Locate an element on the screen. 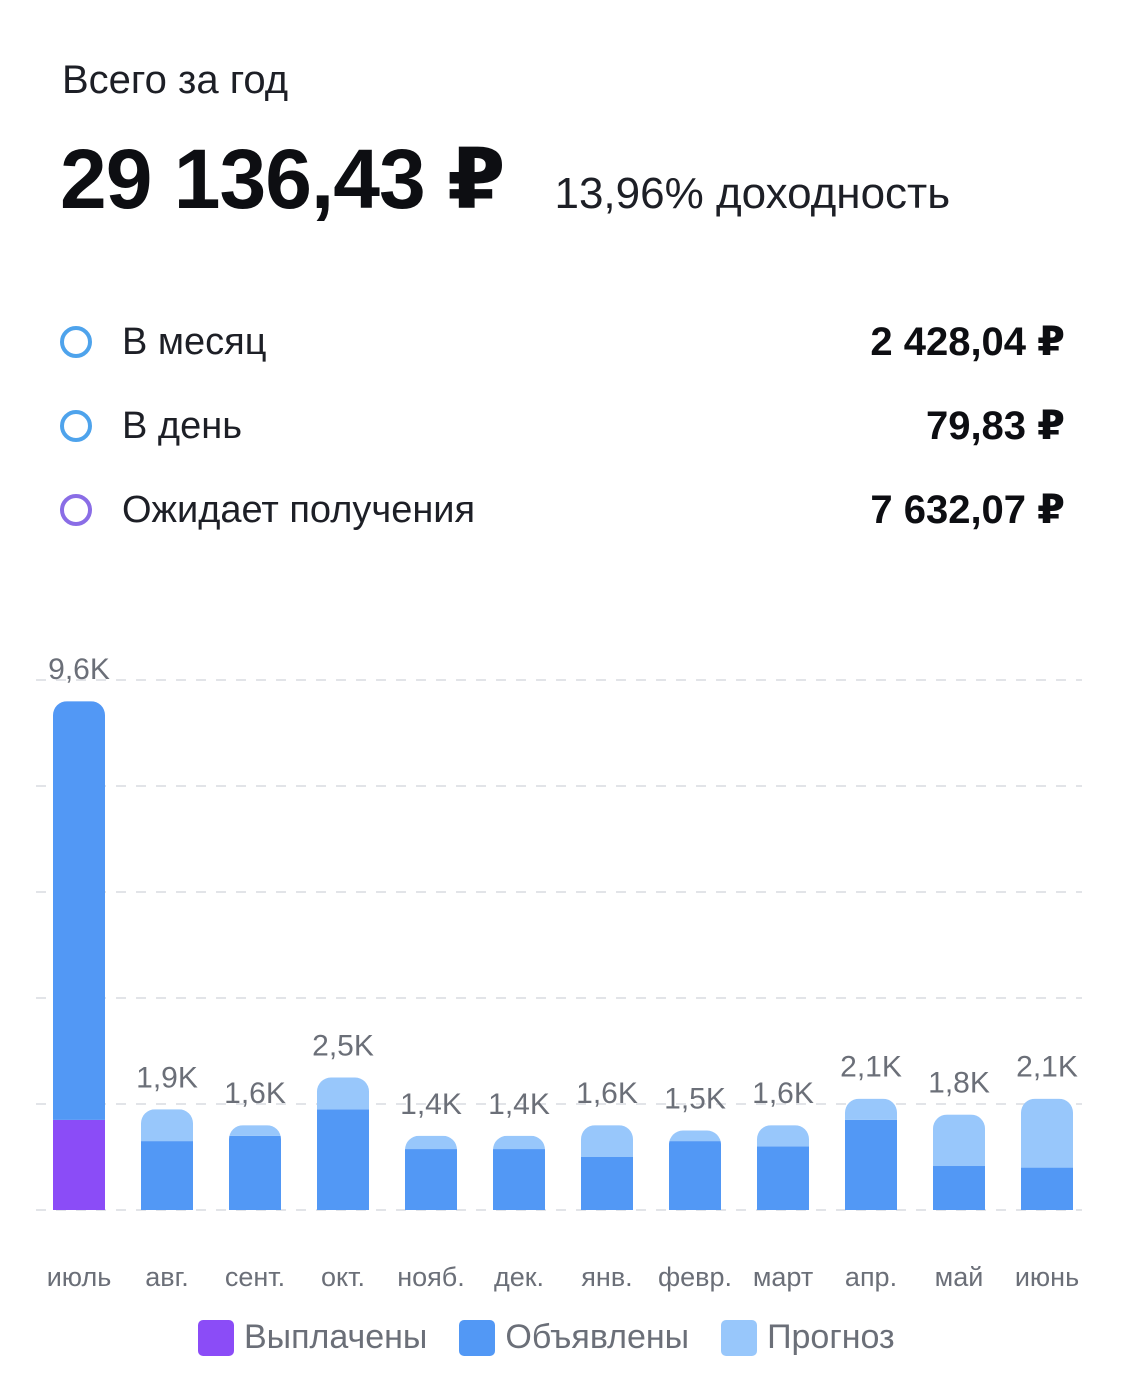  chart-legend: Выплачены Объявлены Прогноз is located at coordinates (562, 1337).